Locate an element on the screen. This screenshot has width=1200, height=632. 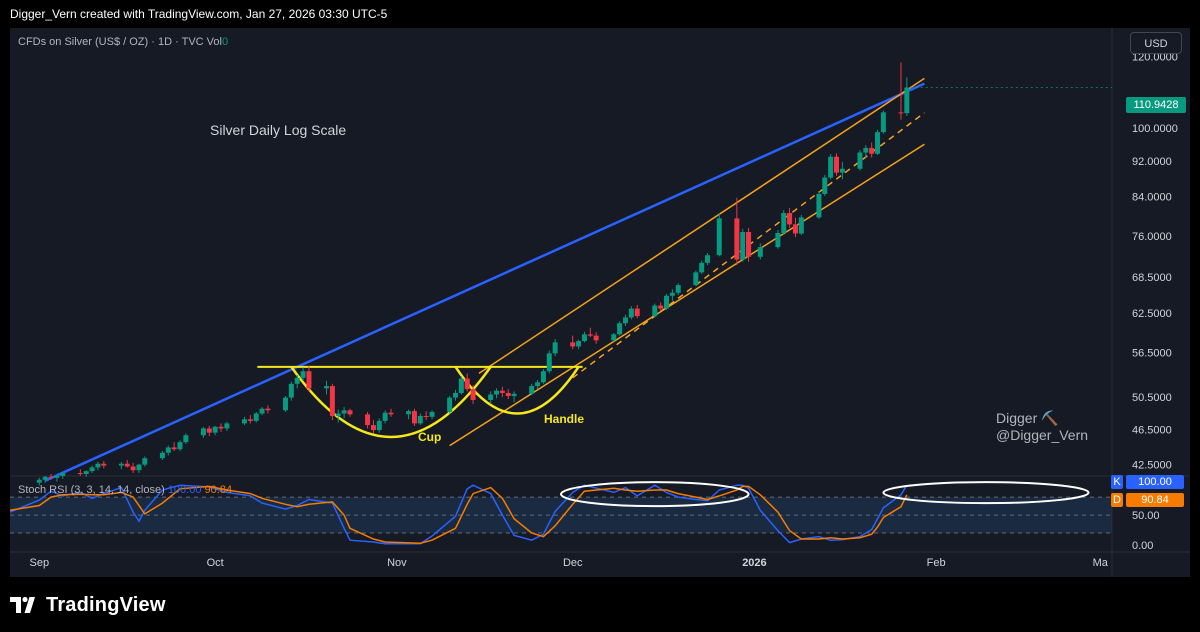
d-letter-tag: D is located at coordinates (1117, 500).